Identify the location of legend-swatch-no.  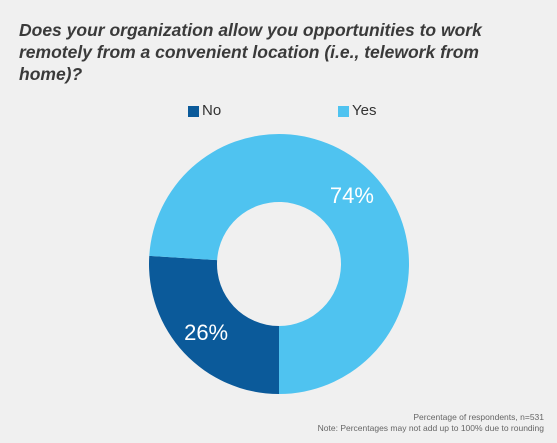
(193, 111).